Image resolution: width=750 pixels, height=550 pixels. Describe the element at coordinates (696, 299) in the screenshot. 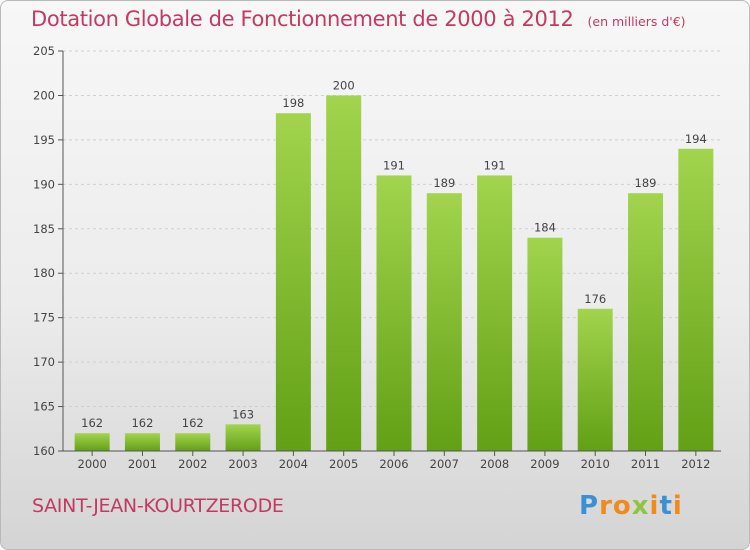

I see `bar-2012` at that location.